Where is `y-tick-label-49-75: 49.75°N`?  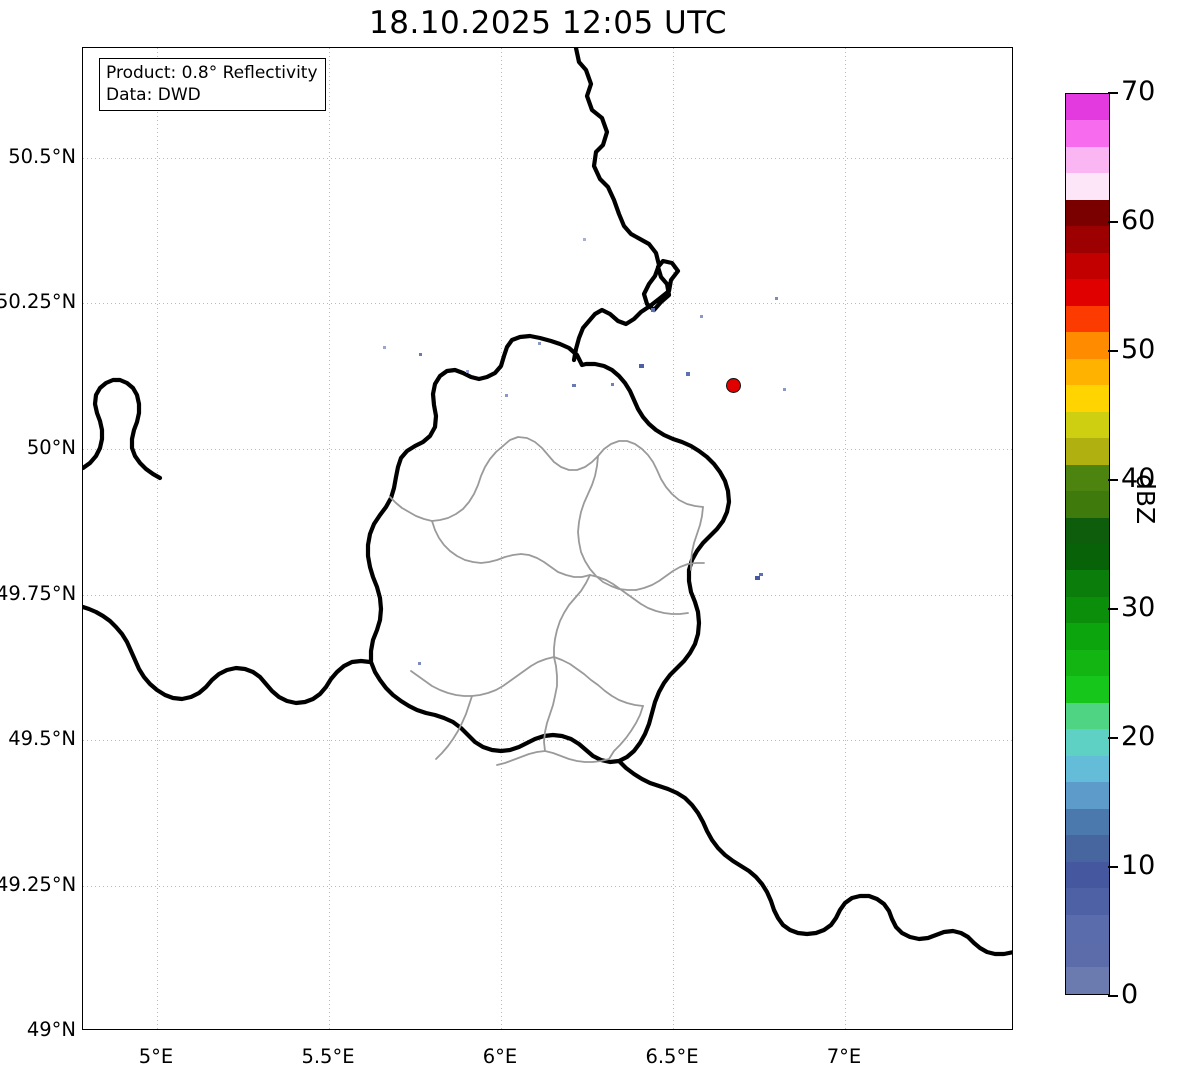
y-tick-label-49-75: 49.75°N is located at coordinates (38, 593).